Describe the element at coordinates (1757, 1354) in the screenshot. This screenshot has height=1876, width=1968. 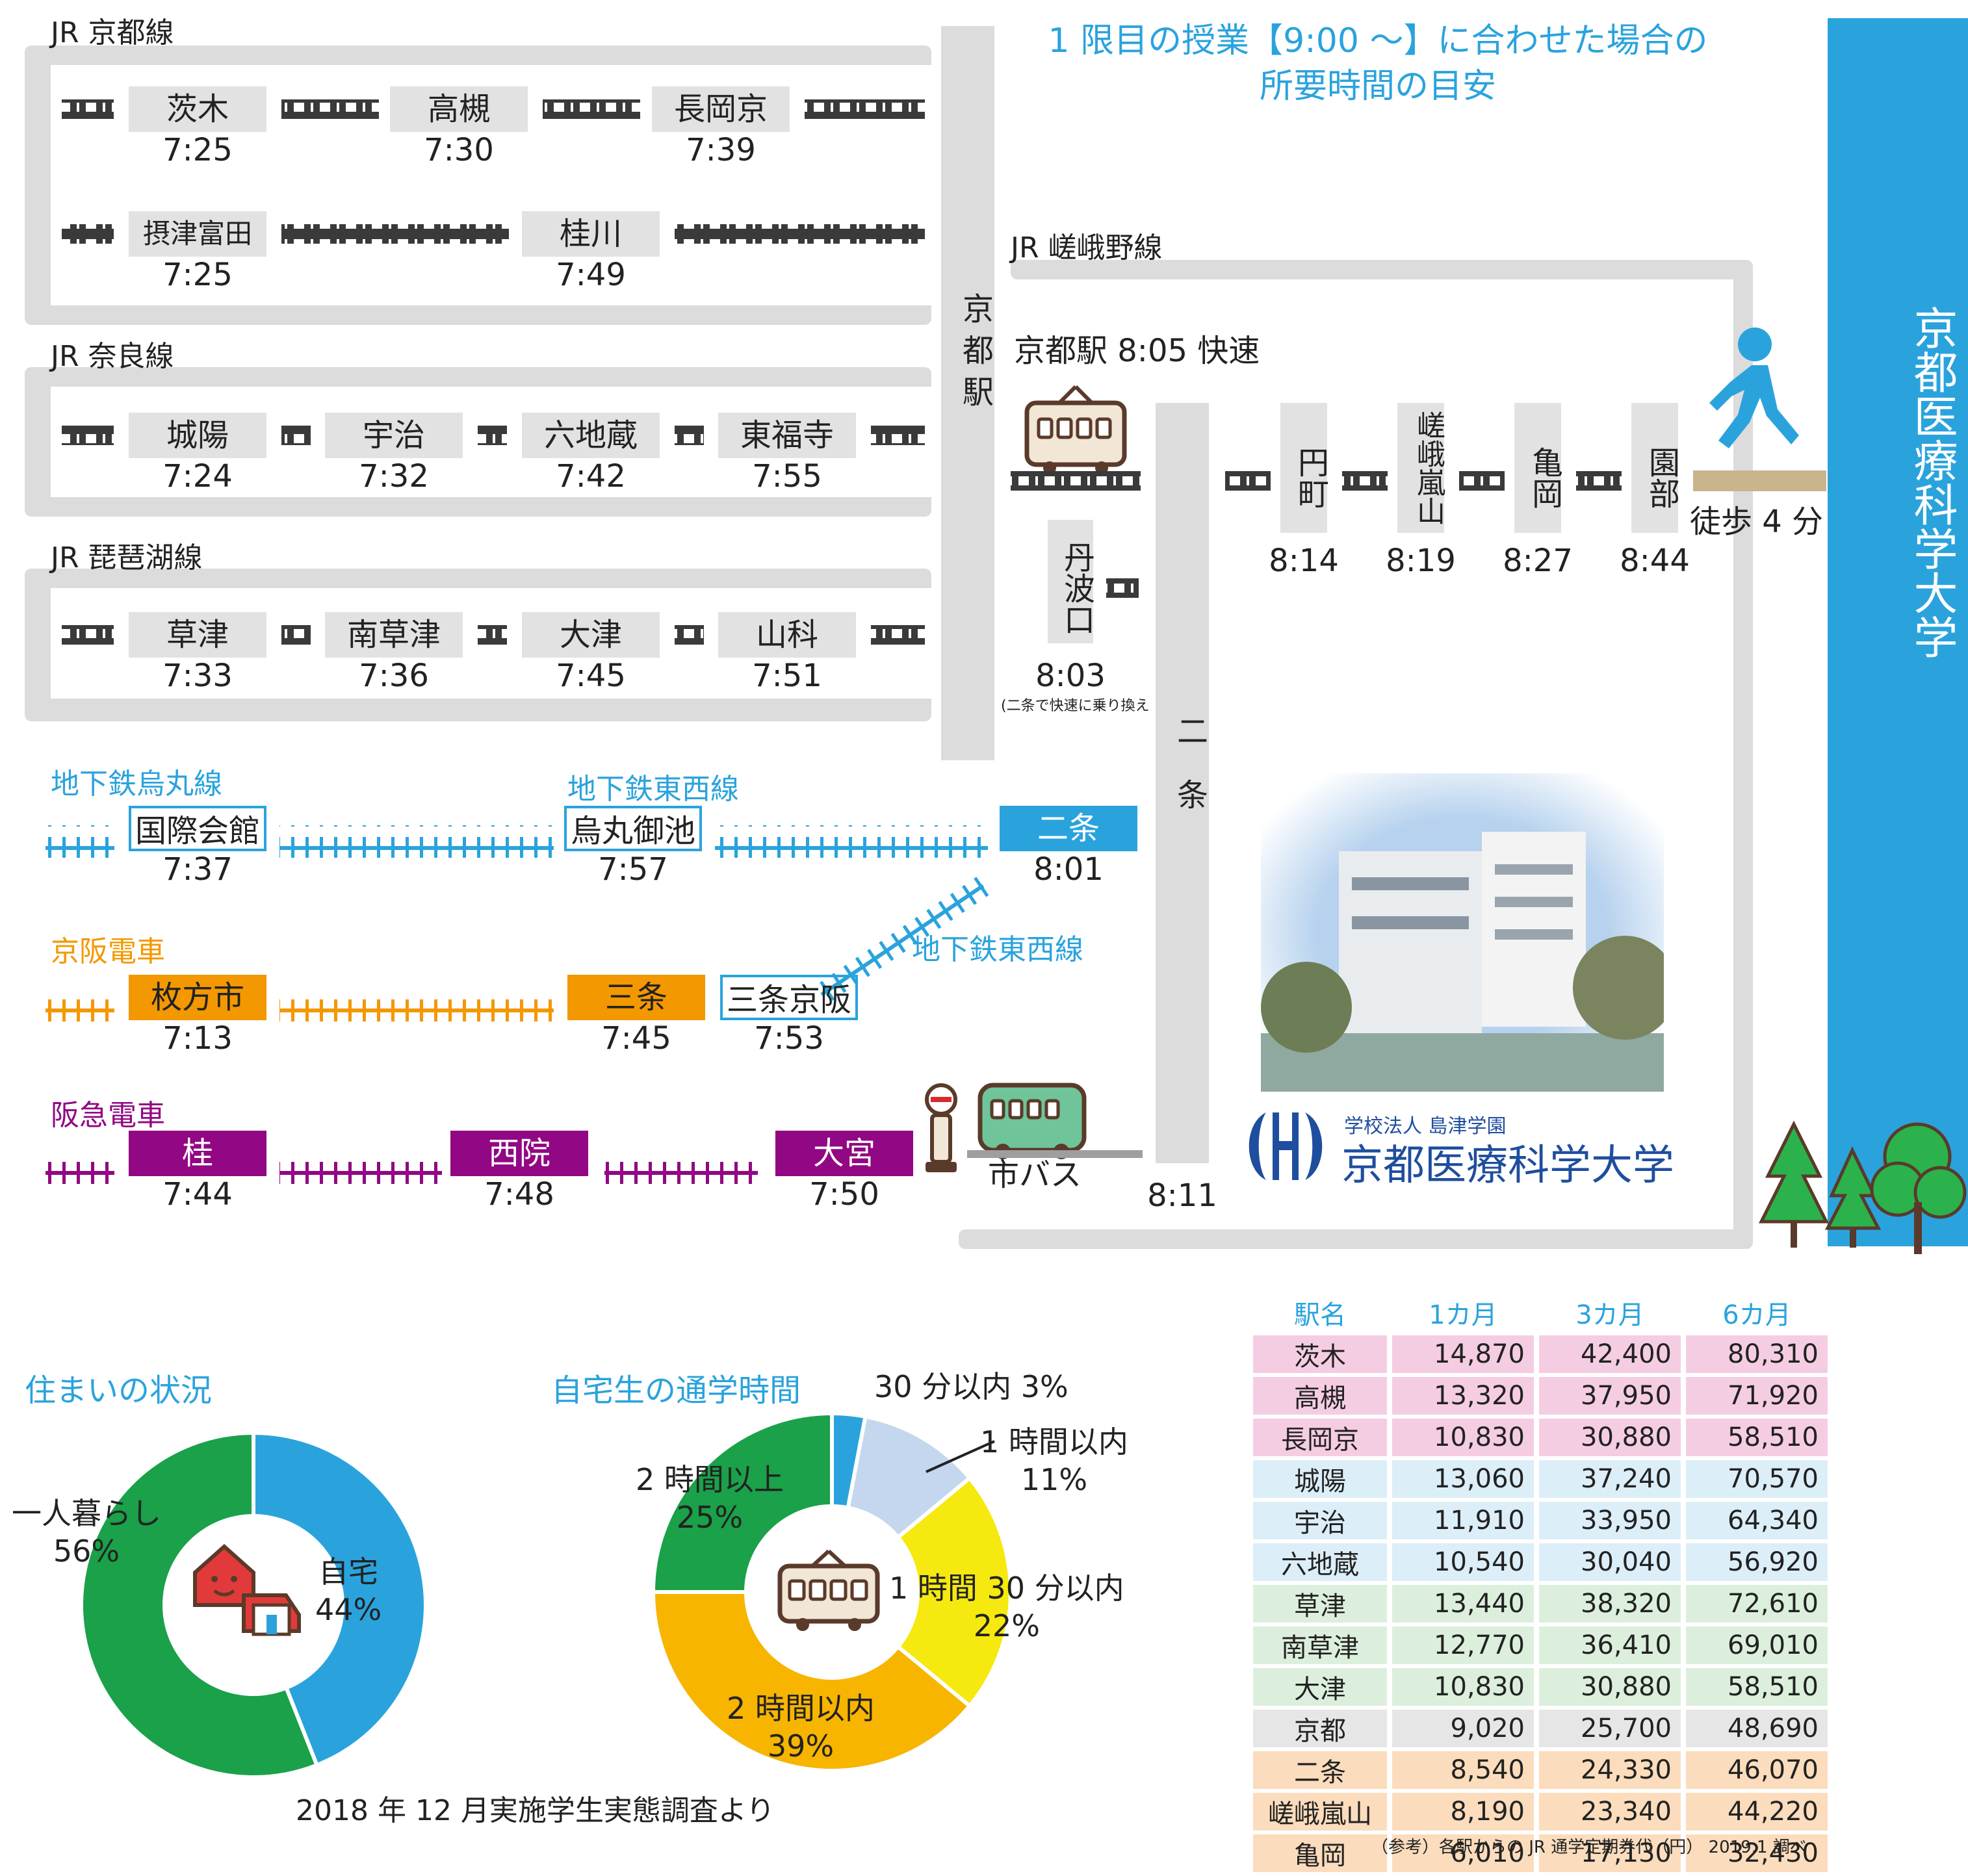
I see `fare-price-cell: 80,310` at that location.